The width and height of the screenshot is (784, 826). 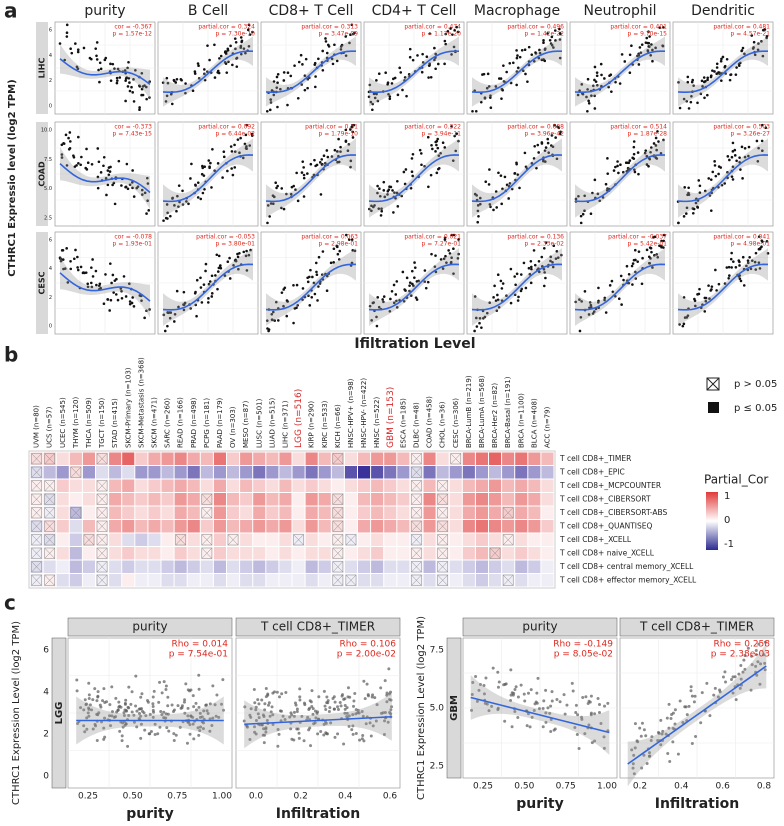 What do you see at coordinates (311, 11) in the screenshot?
I see `column-title: CD8+ T Cell` at bounding box center [311, 11].